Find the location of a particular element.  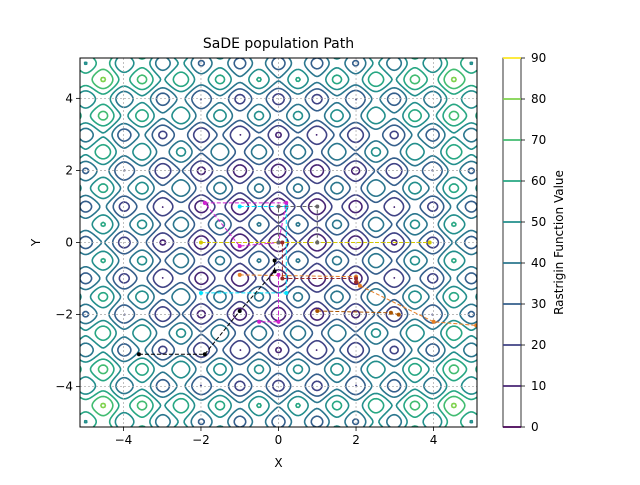

x-axis: −4 −2 0 2 4 is located at coordinates (276, 437).